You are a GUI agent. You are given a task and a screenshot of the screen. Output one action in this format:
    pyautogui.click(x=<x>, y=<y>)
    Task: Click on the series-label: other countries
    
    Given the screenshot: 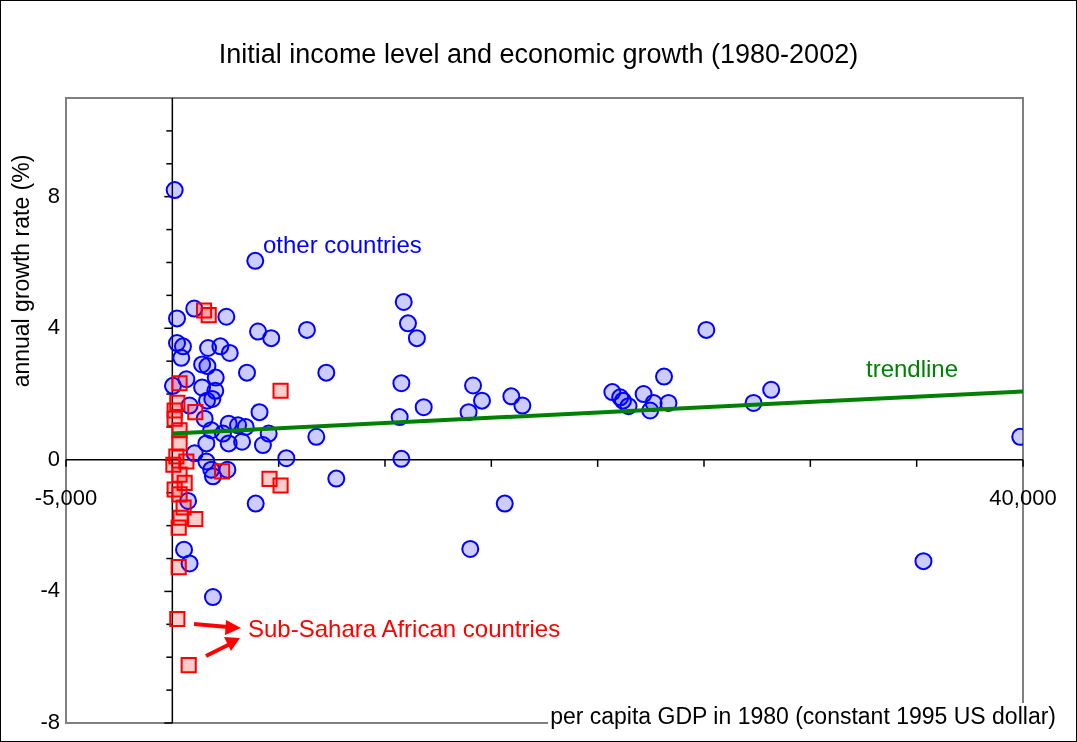 What is the action you would take?
    pyautogui.click(x=342, y=245)
    